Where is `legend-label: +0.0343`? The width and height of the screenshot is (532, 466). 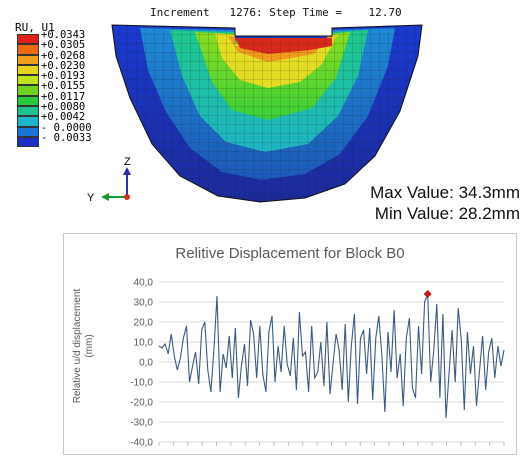
legend-label: +0.0343 is located at coordinates (63, 35).